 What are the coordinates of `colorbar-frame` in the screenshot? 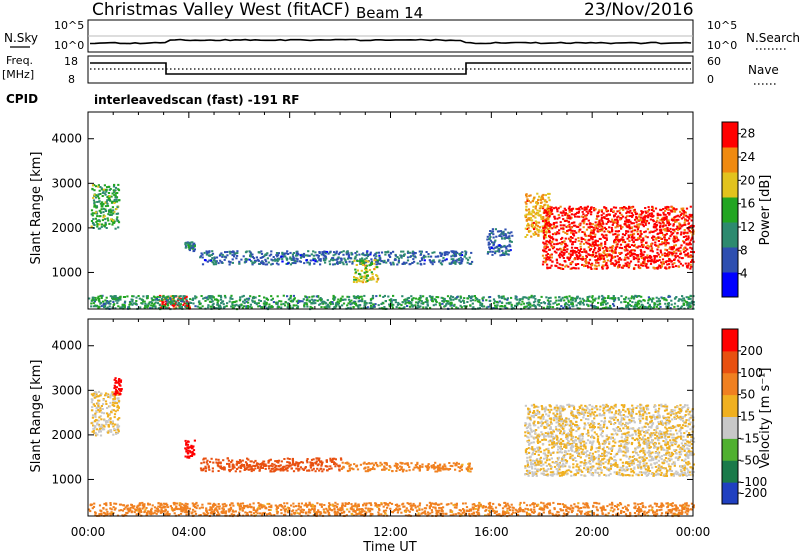 It's located at (730, 209).